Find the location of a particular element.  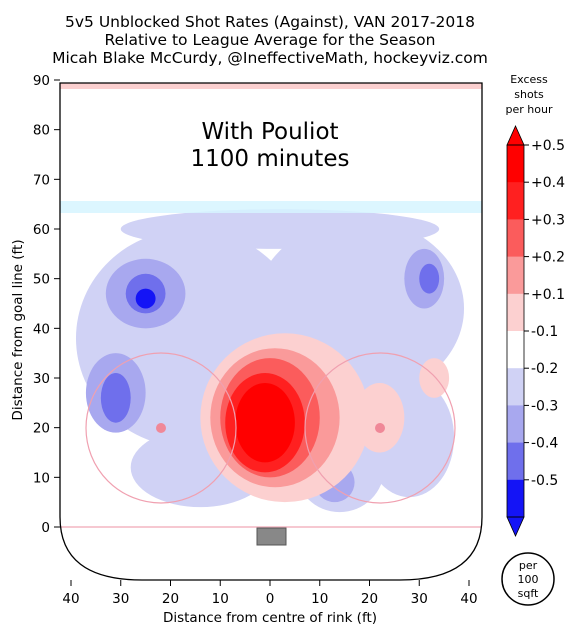

y-tick-label-4: 40 is located at coordinates (41, 329).